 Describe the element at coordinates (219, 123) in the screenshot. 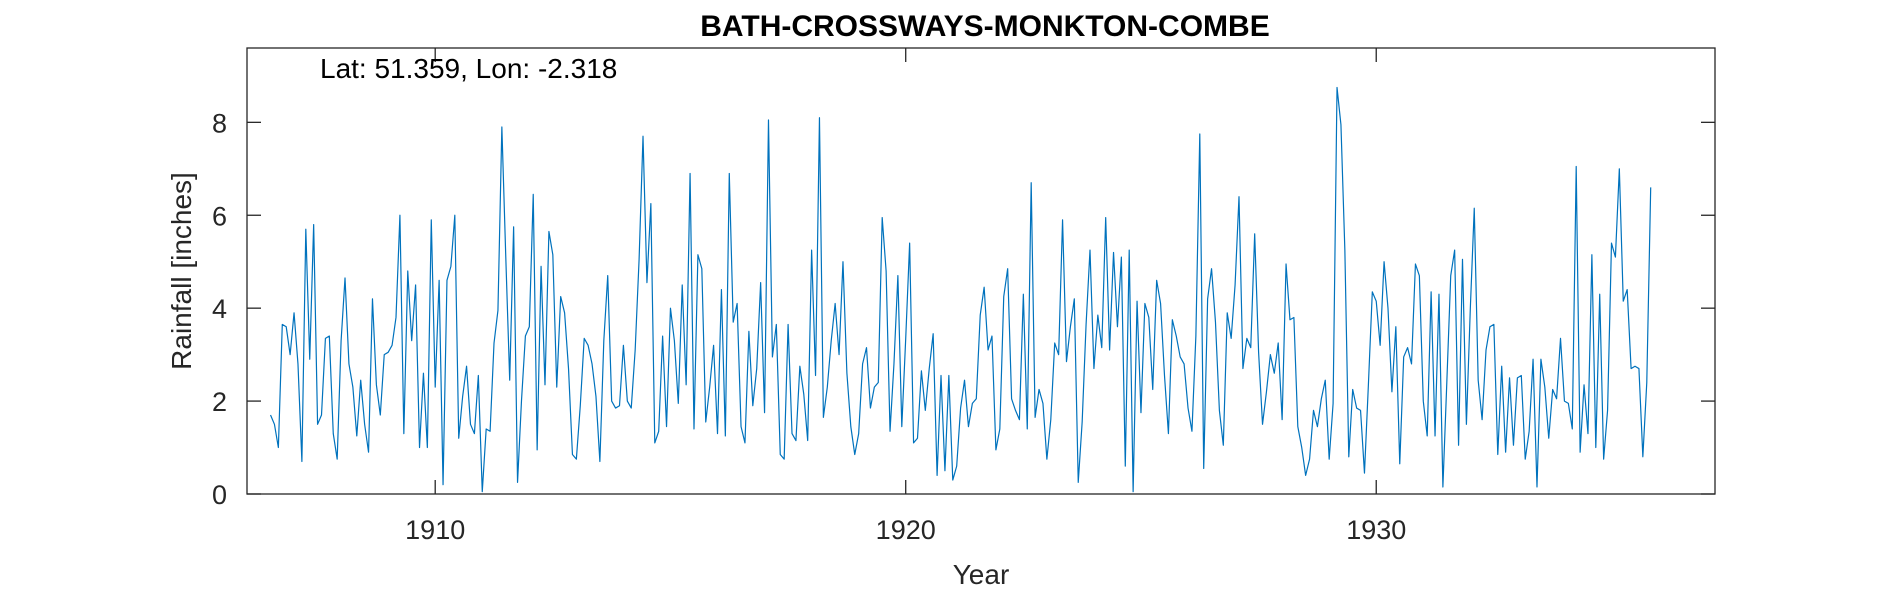

I see `y-tick-label: 8` at that location.